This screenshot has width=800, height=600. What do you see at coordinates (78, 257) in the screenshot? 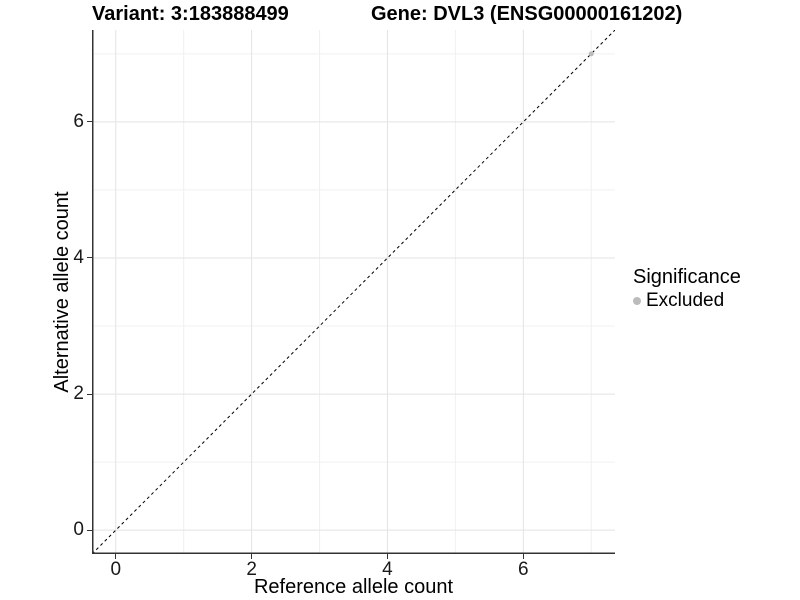
I see `y-tick-label: 4` at bounding box center [78, 257].